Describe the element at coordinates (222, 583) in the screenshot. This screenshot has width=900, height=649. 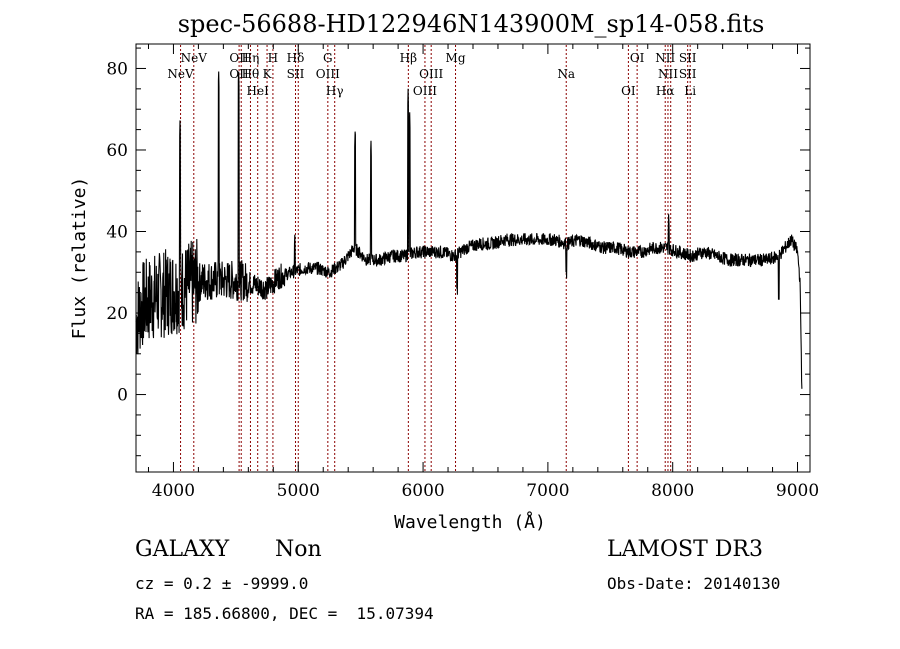
I see `redshift-readout: cz = 0.2 ± -9999.0` at that location.